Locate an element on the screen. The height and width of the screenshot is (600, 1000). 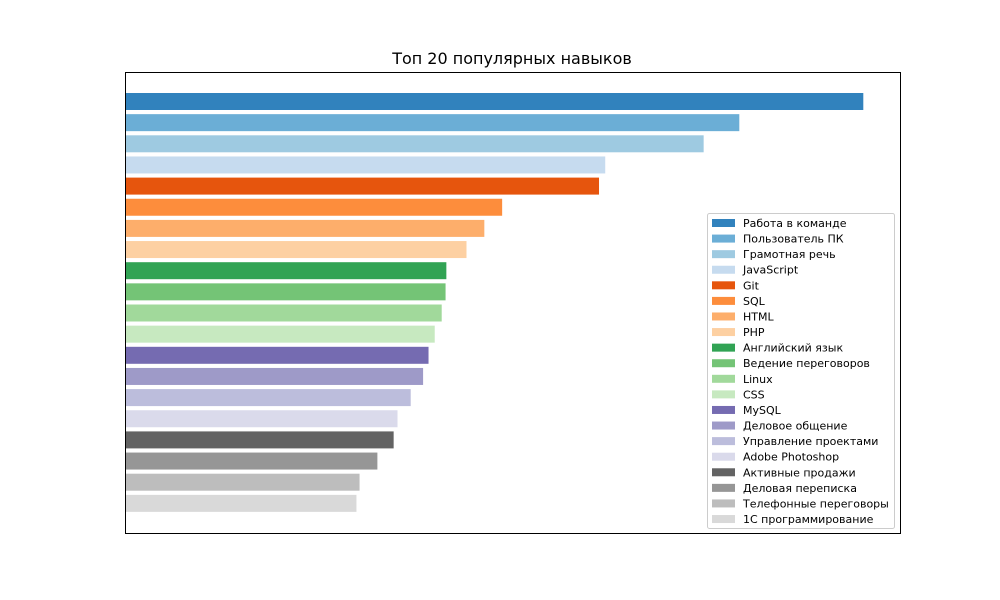
legend-label: Пользователь ПК is located at coordinates (793, 239).